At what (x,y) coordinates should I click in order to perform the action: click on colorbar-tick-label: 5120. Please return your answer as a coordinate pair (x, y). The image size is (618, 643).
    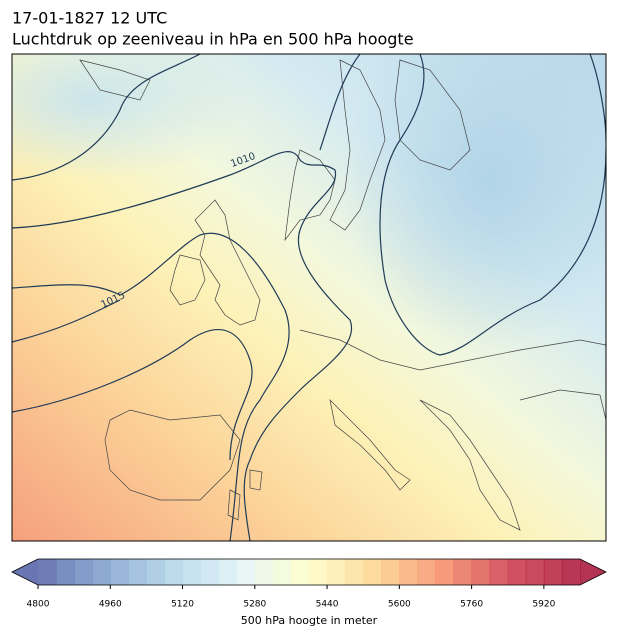
    Looking at the image, I should click on (182, 605).